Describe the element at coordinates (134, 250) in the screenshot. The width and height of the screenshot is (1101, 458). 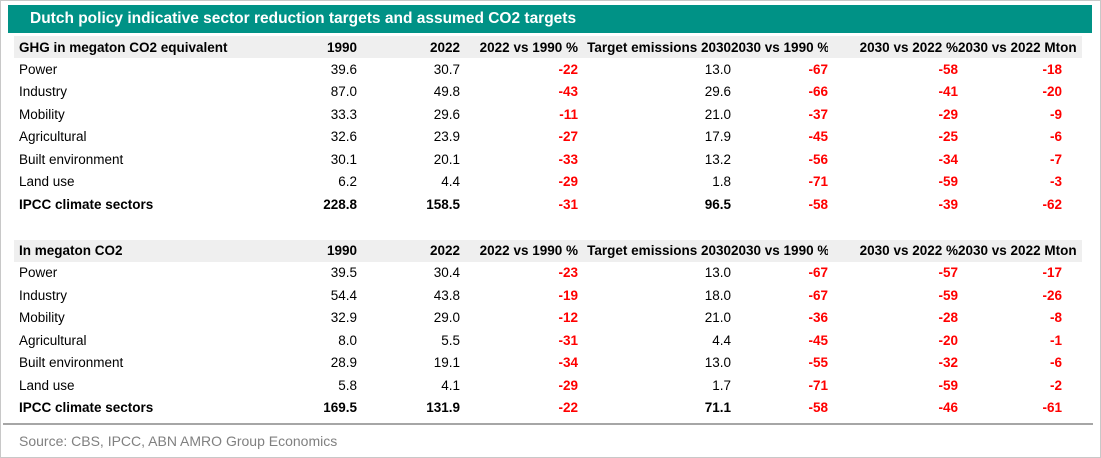
I see `row-header-label: In megaton CO2` at that location.